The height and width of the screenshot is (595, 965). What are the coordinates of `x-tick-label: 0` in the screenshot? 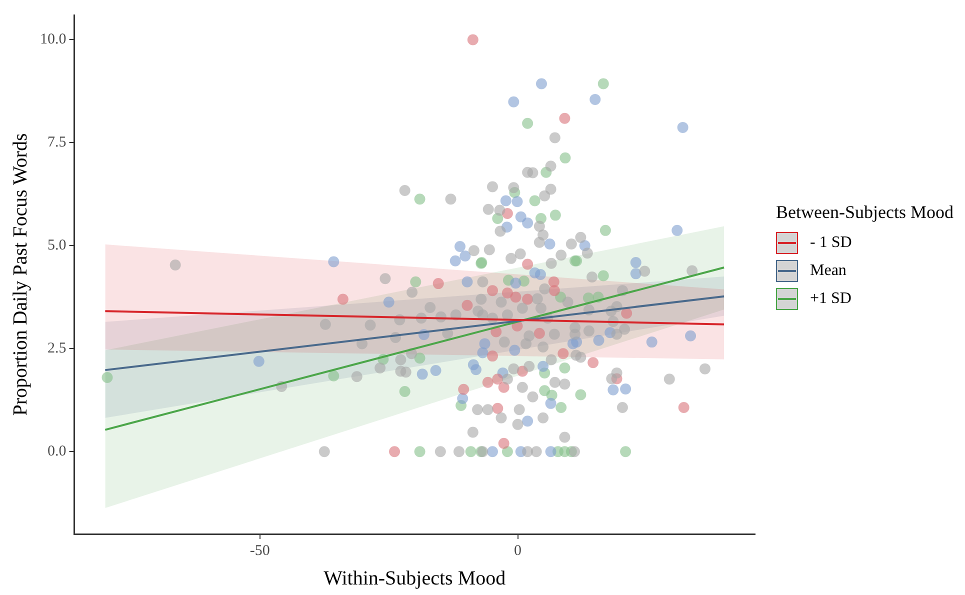 It's located at (518, 550).